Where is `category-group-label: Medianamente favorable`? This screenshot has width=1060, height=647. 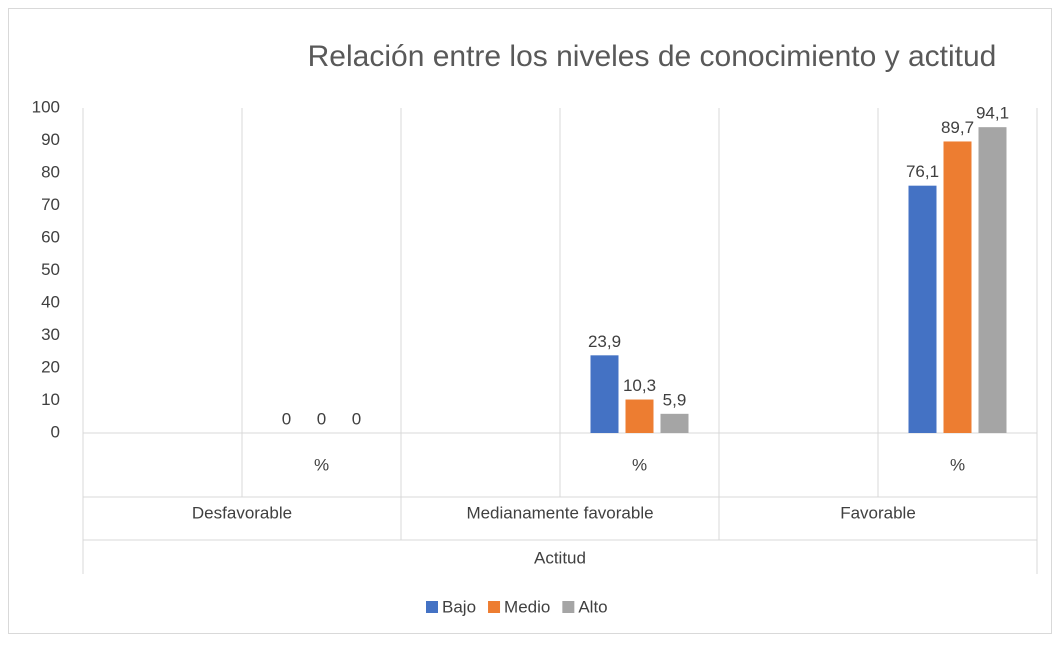
category-group-label: Medianamente favorable is located at coordinates (559, 512).